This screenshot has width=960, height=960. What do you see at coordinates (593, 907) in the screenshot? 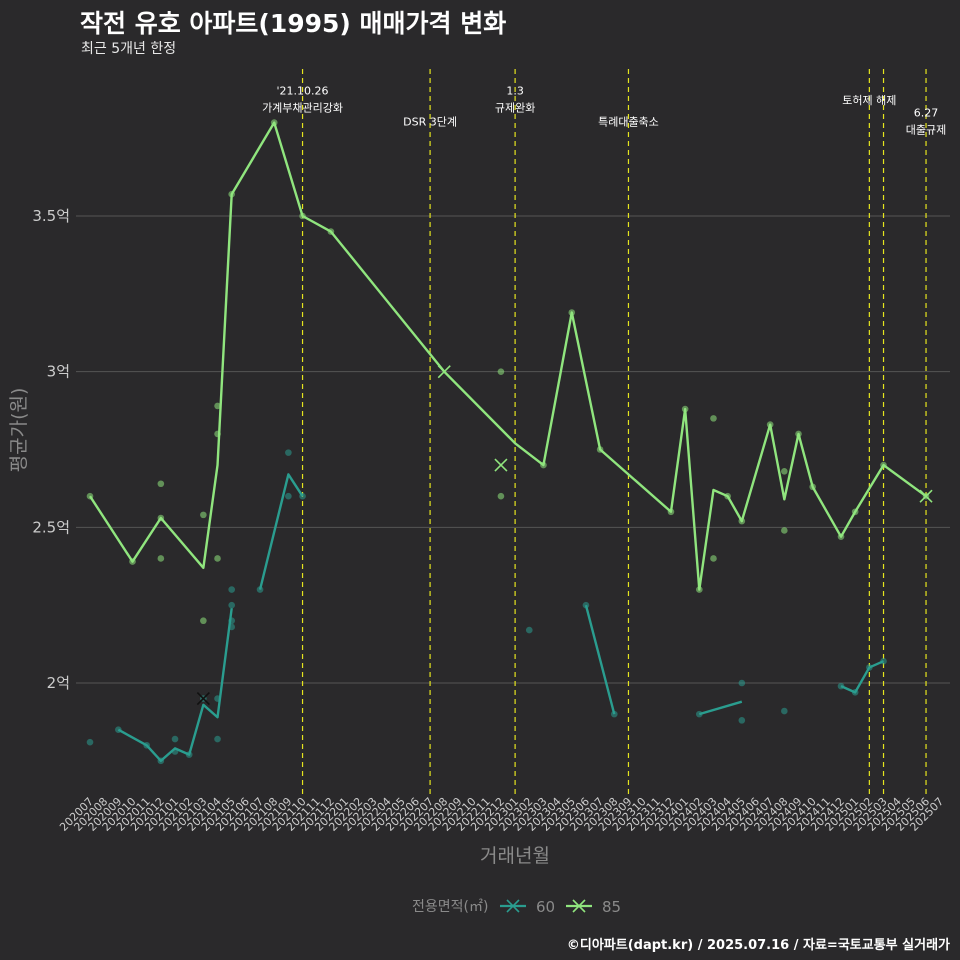
I see `legend-item-85: 85` at bounding box center [593, 907].